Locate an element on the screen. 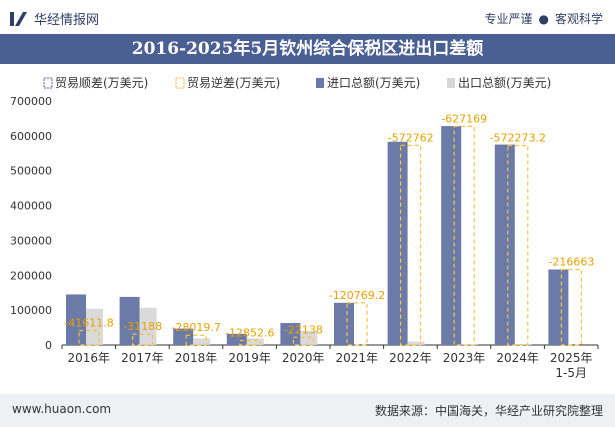 This screenshot has width=615, height=427. x-tick-label: 2022年 is located at coordinates (410, 358).